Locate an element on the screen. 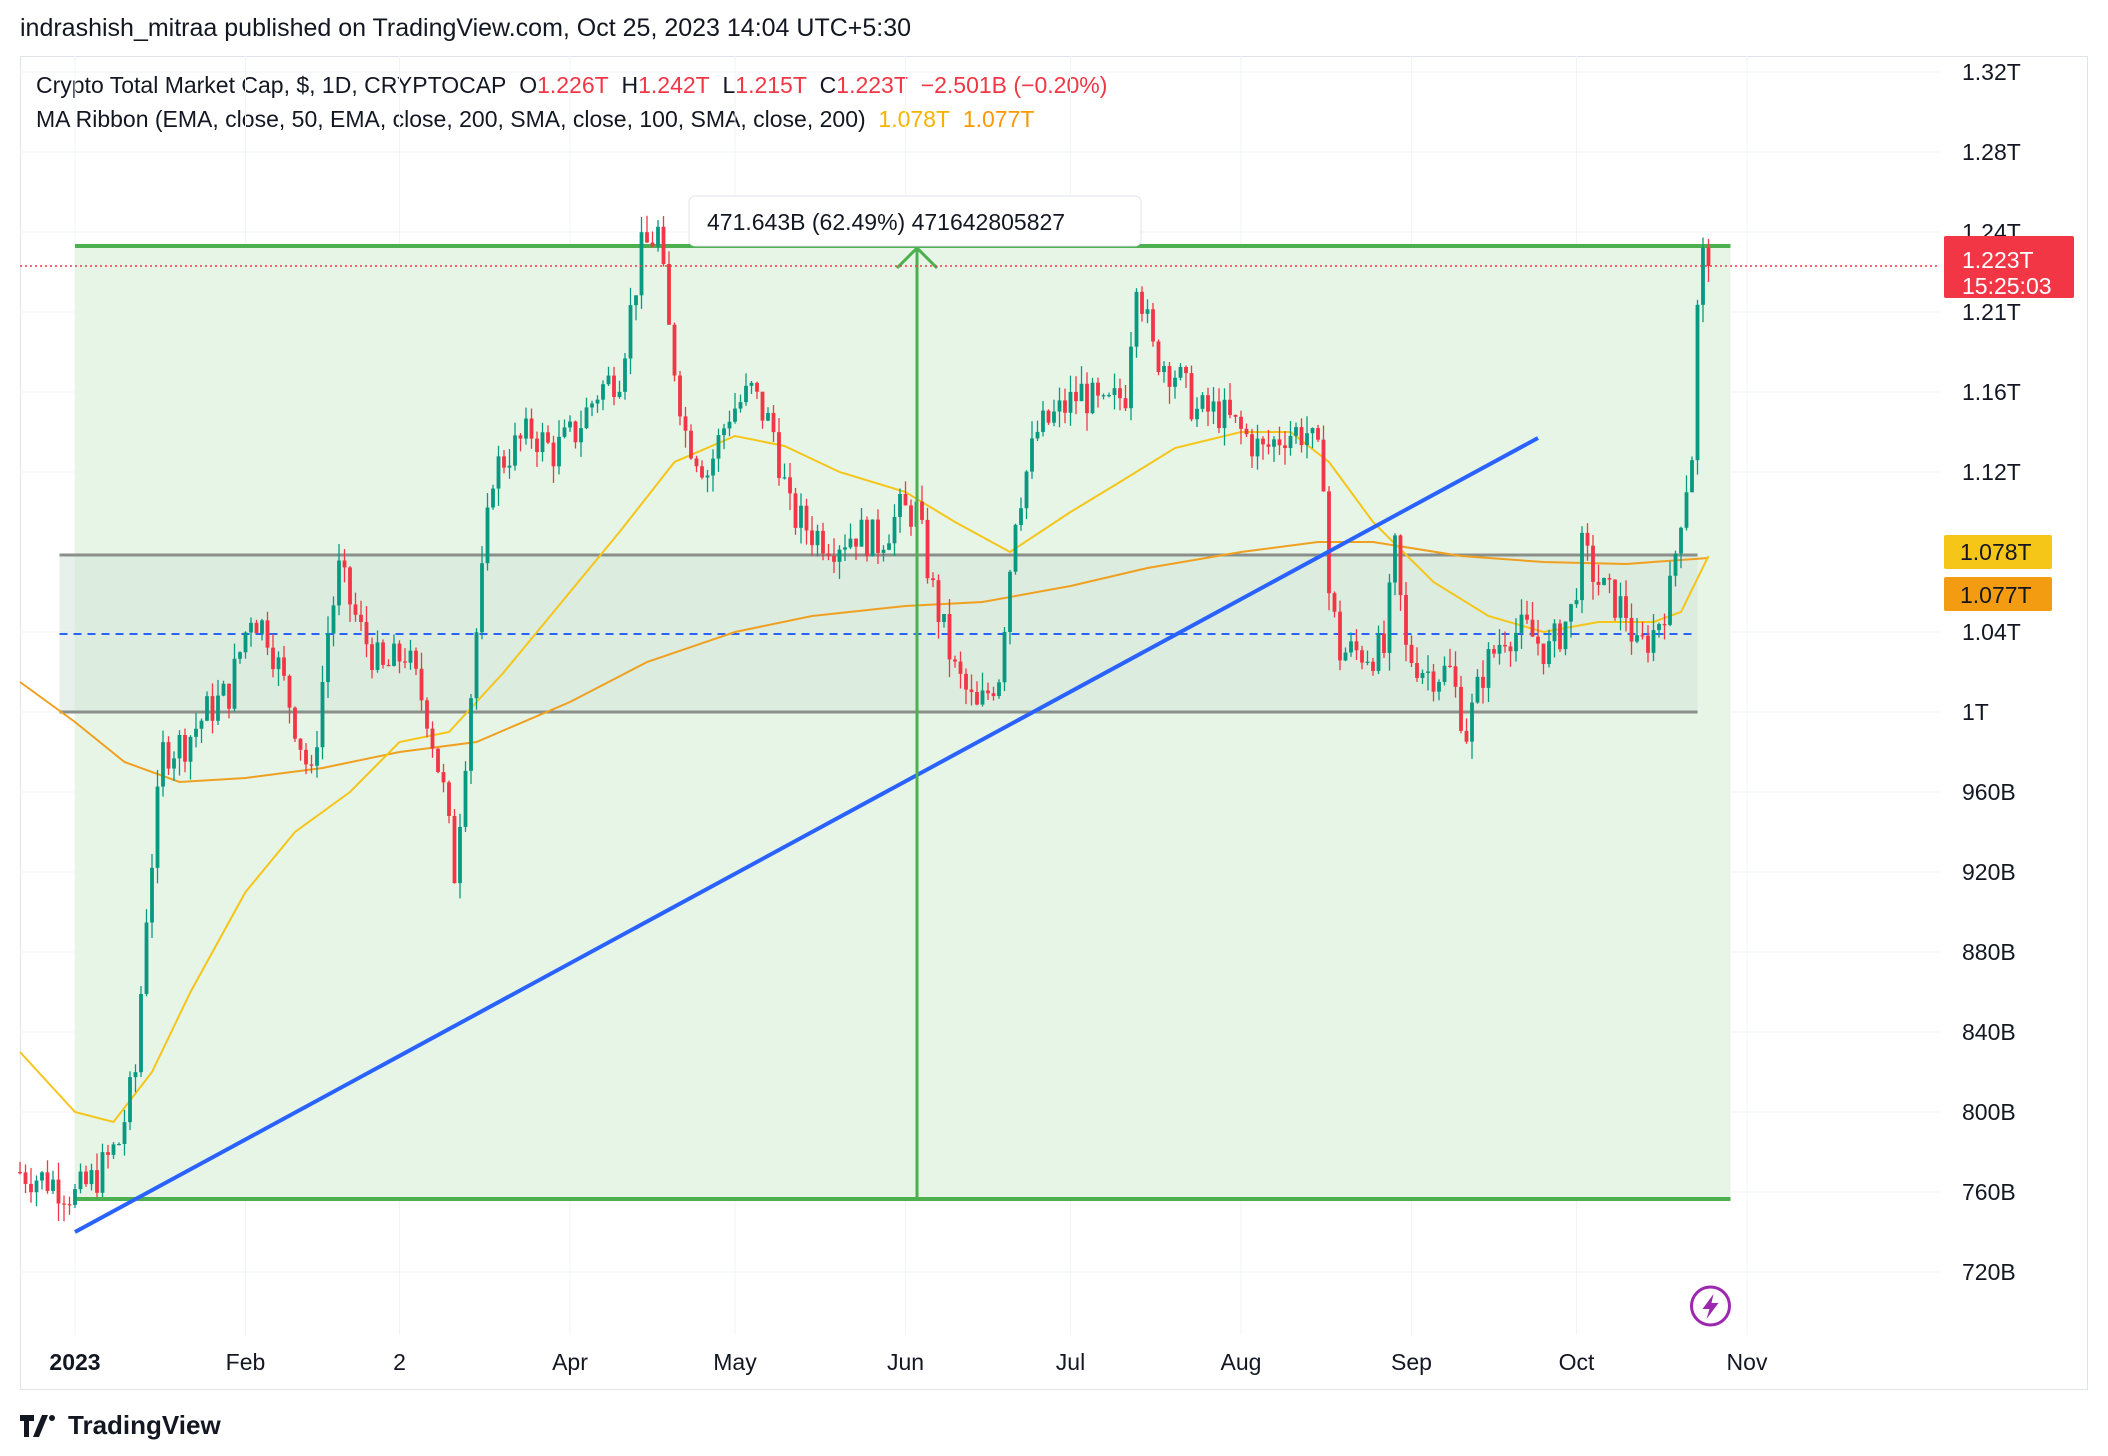  footer-brand: TradingView is located at coordinates (120, 1425).